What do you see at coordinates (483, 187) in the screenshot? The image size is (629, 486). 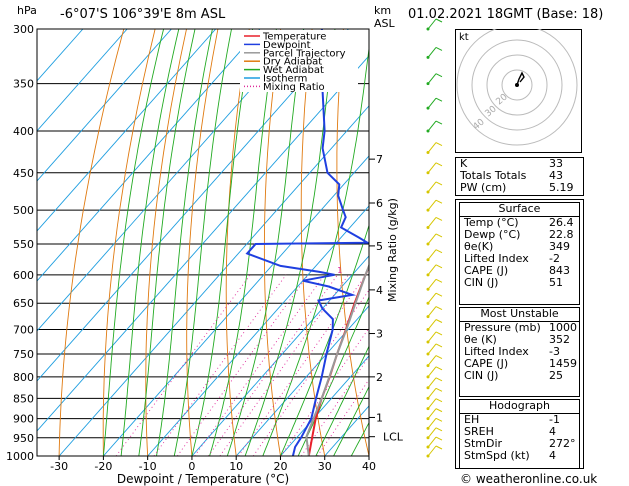 I see `index-label: PW (cm)` at bounding box center [483, 187].